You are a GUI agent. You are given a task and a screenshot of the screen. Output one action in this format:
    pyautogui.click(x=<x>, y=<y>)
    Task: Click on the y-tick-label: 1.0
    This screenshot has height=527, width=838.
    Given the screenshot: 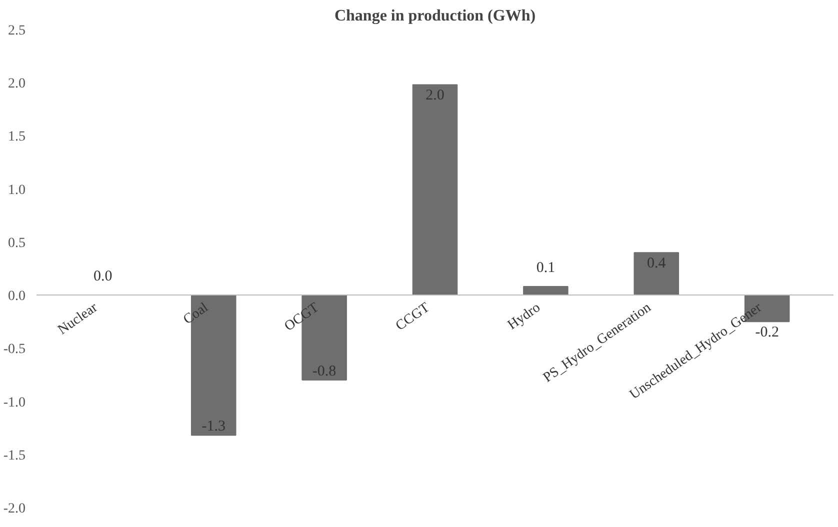 What is the action you would take?
    pyautogui.click(x=17, y=190)
    